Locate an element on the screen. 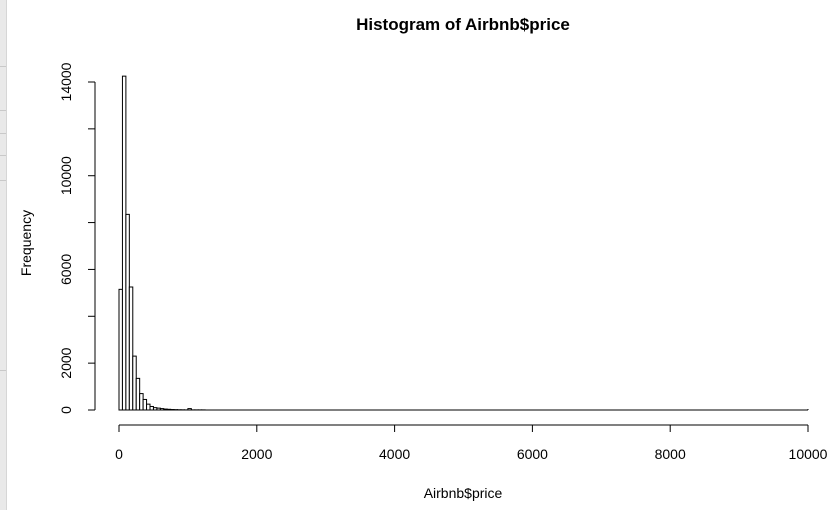 This screenshot has height=510, width=838. x-tick-label: 10000 is located at coordinates (808, 454).